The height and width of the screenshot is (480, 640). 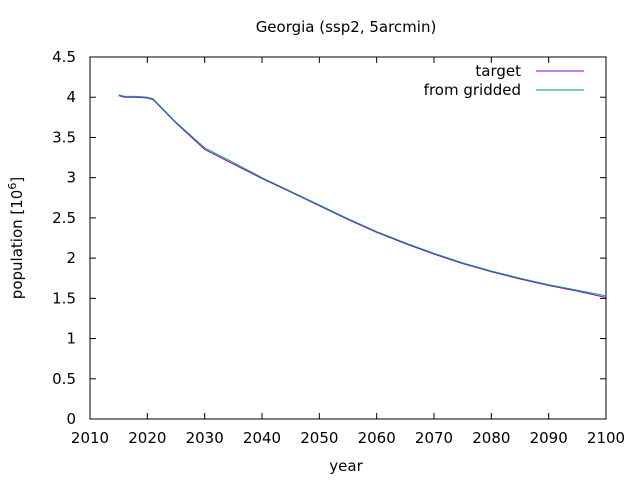 I want to click on y-tick-label: 2.5, so click(x=64, y=218).